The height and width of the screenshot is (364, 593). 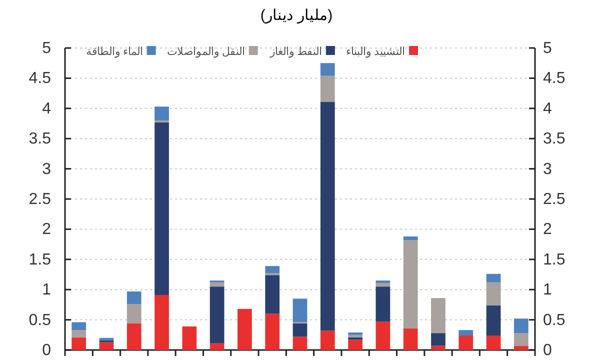 I want to click on y2-tick-label: 1.5, so click(x=554, y=259).